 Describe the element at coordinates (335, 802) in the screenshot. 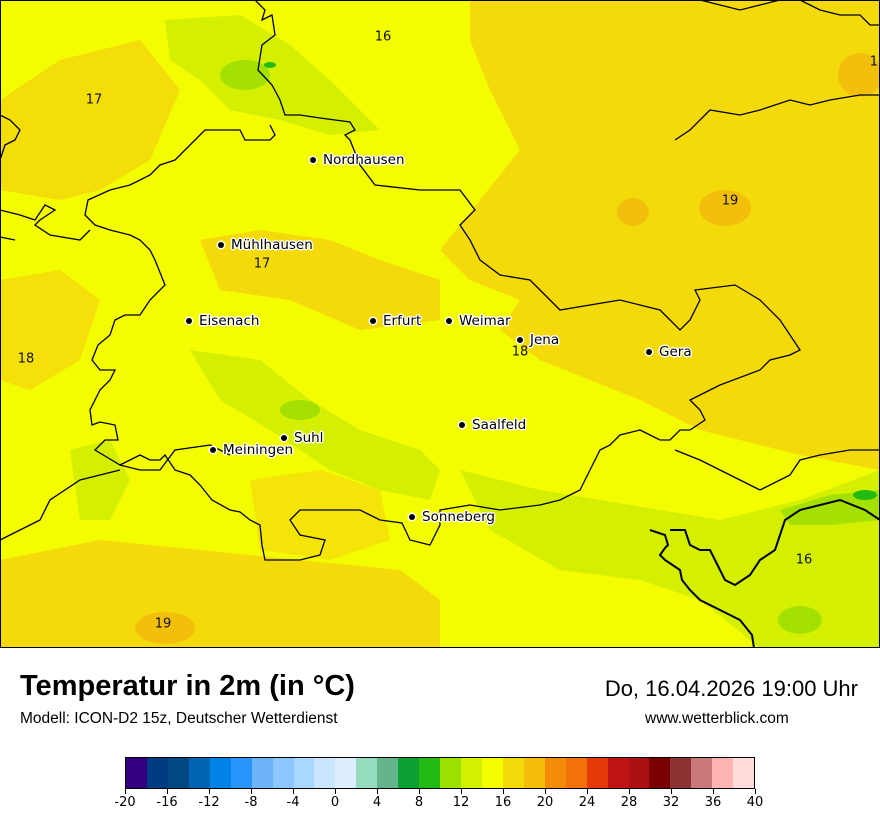

I see `legend-tick-label: 0` at that location.